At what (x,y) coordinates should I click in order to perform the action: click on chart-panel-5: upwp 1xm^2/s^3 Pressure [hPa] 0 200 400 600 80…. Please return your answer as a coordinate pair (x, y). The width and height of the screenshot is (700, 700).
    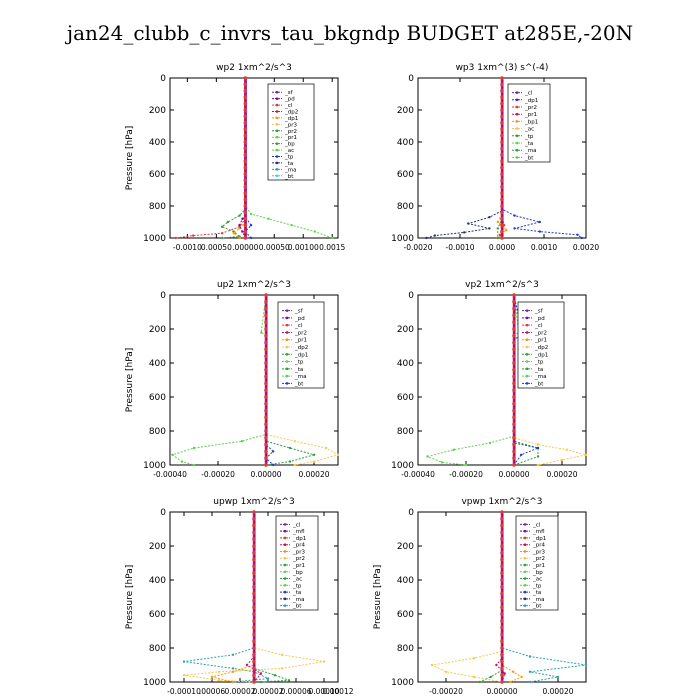
    Looking at the image, I should click on (239, 596).